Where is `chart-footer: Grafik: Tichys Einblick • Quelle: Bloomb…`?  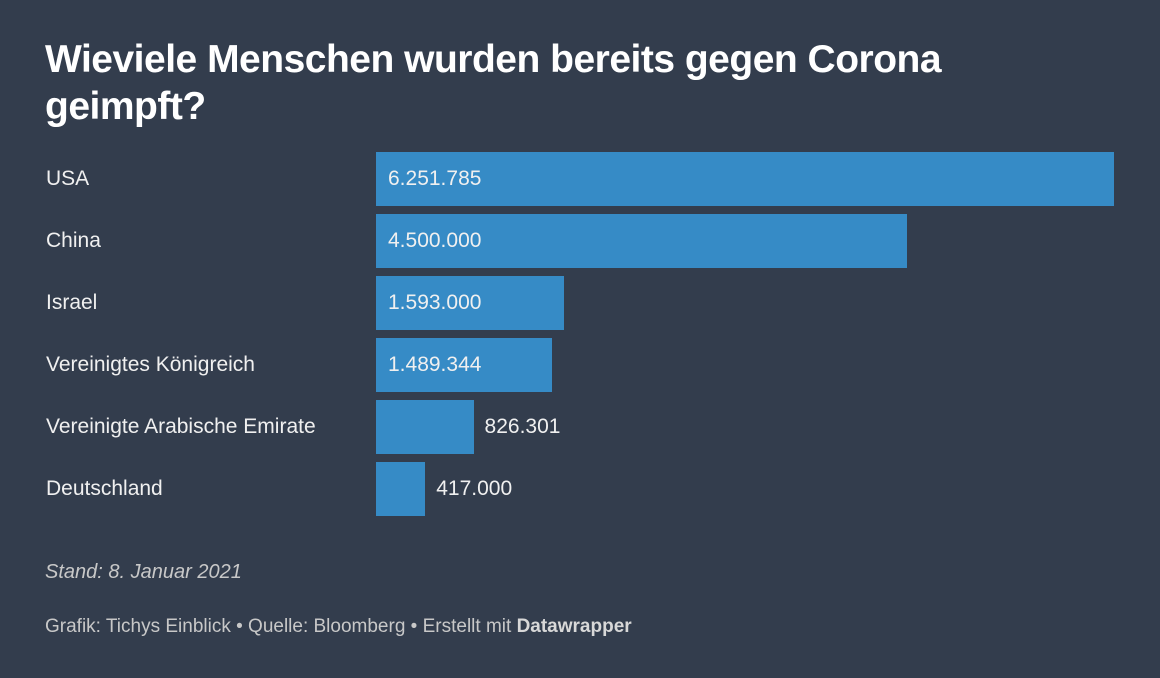
chart-footer: Grafik: Tichys Einblick • Quelle: Bloomb… is located at coordinates (338, 627).